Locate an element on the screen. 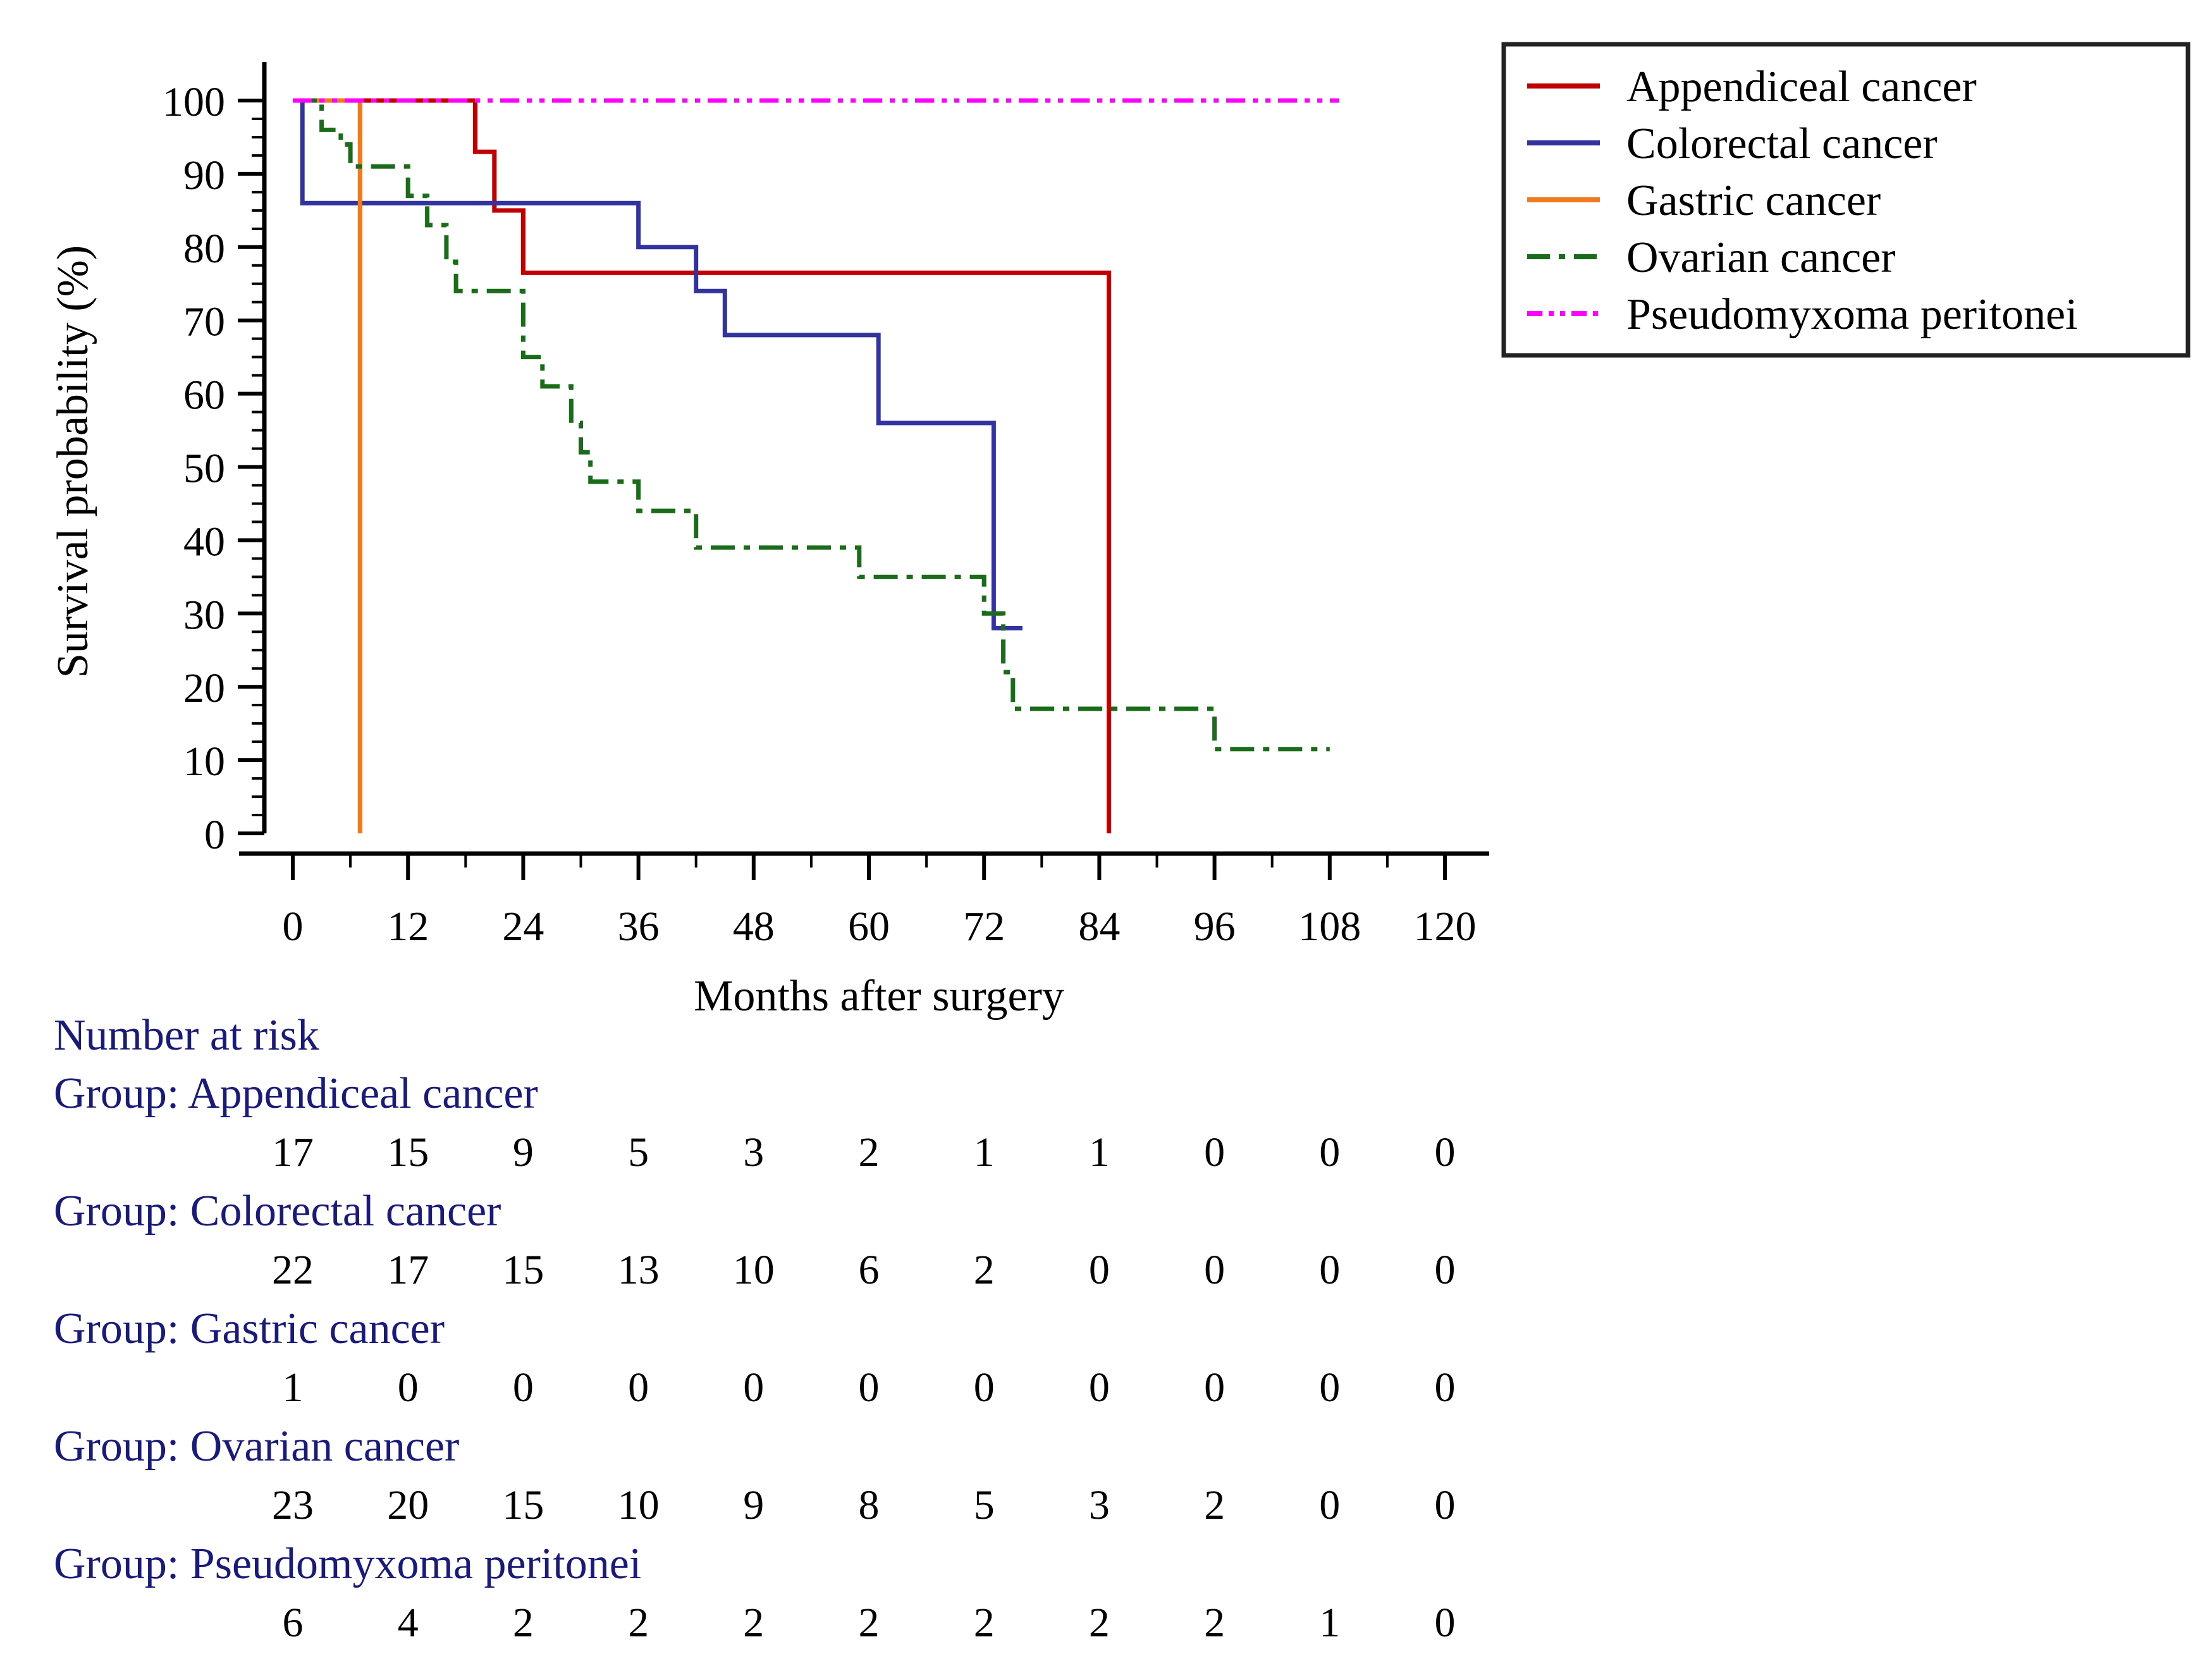 This screenshot has width=2212, height=1668. y-tick-label: 70 is located at coordinates (204, 322).